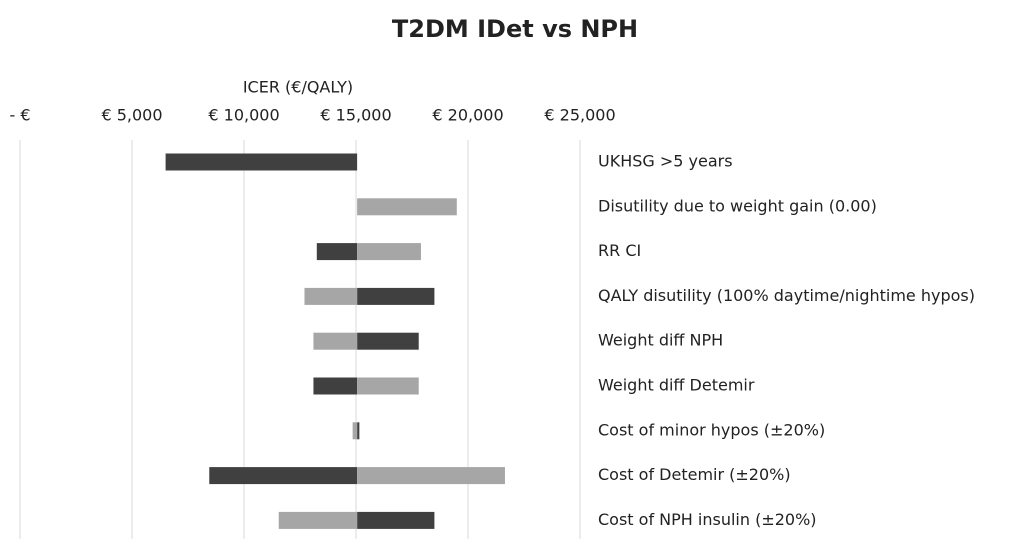  Describe the element at coordinates (467, 115) in the screenshot. I see `x-tick-label: € 20,000` at that location.